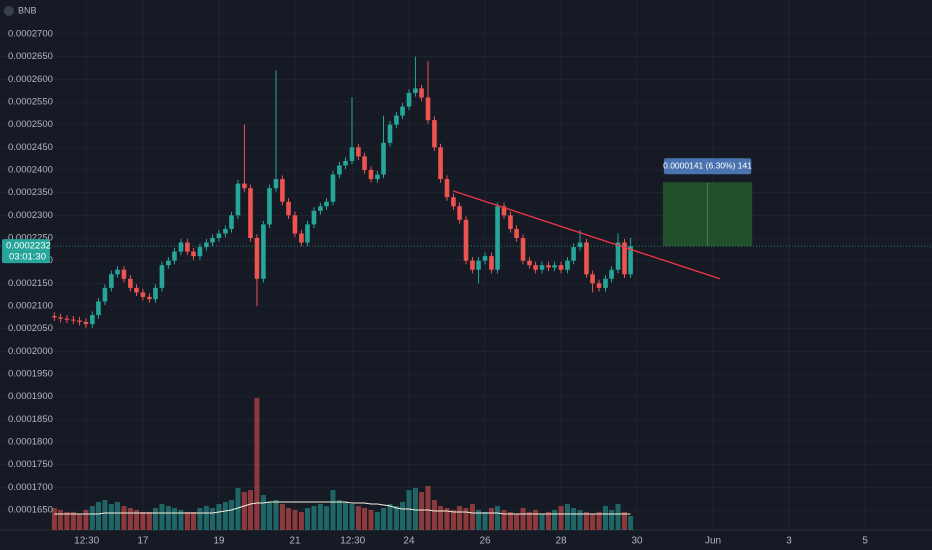 This screenshot has width=932, height=550. I want to click on y-tick-label: 0.0002450, so click(30, 147).